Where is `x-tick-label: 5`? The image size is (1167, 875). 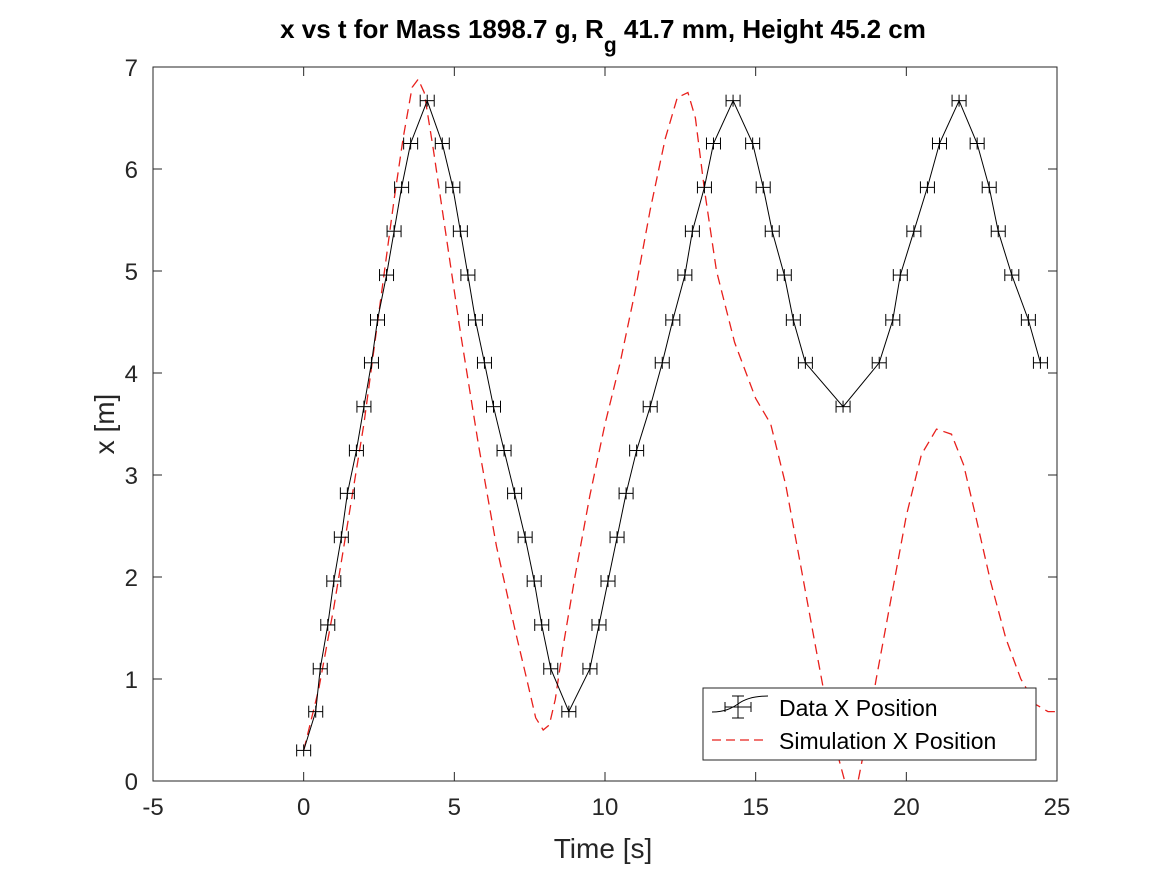
x-tick-label: 5 is located at coordinates (454, 807).